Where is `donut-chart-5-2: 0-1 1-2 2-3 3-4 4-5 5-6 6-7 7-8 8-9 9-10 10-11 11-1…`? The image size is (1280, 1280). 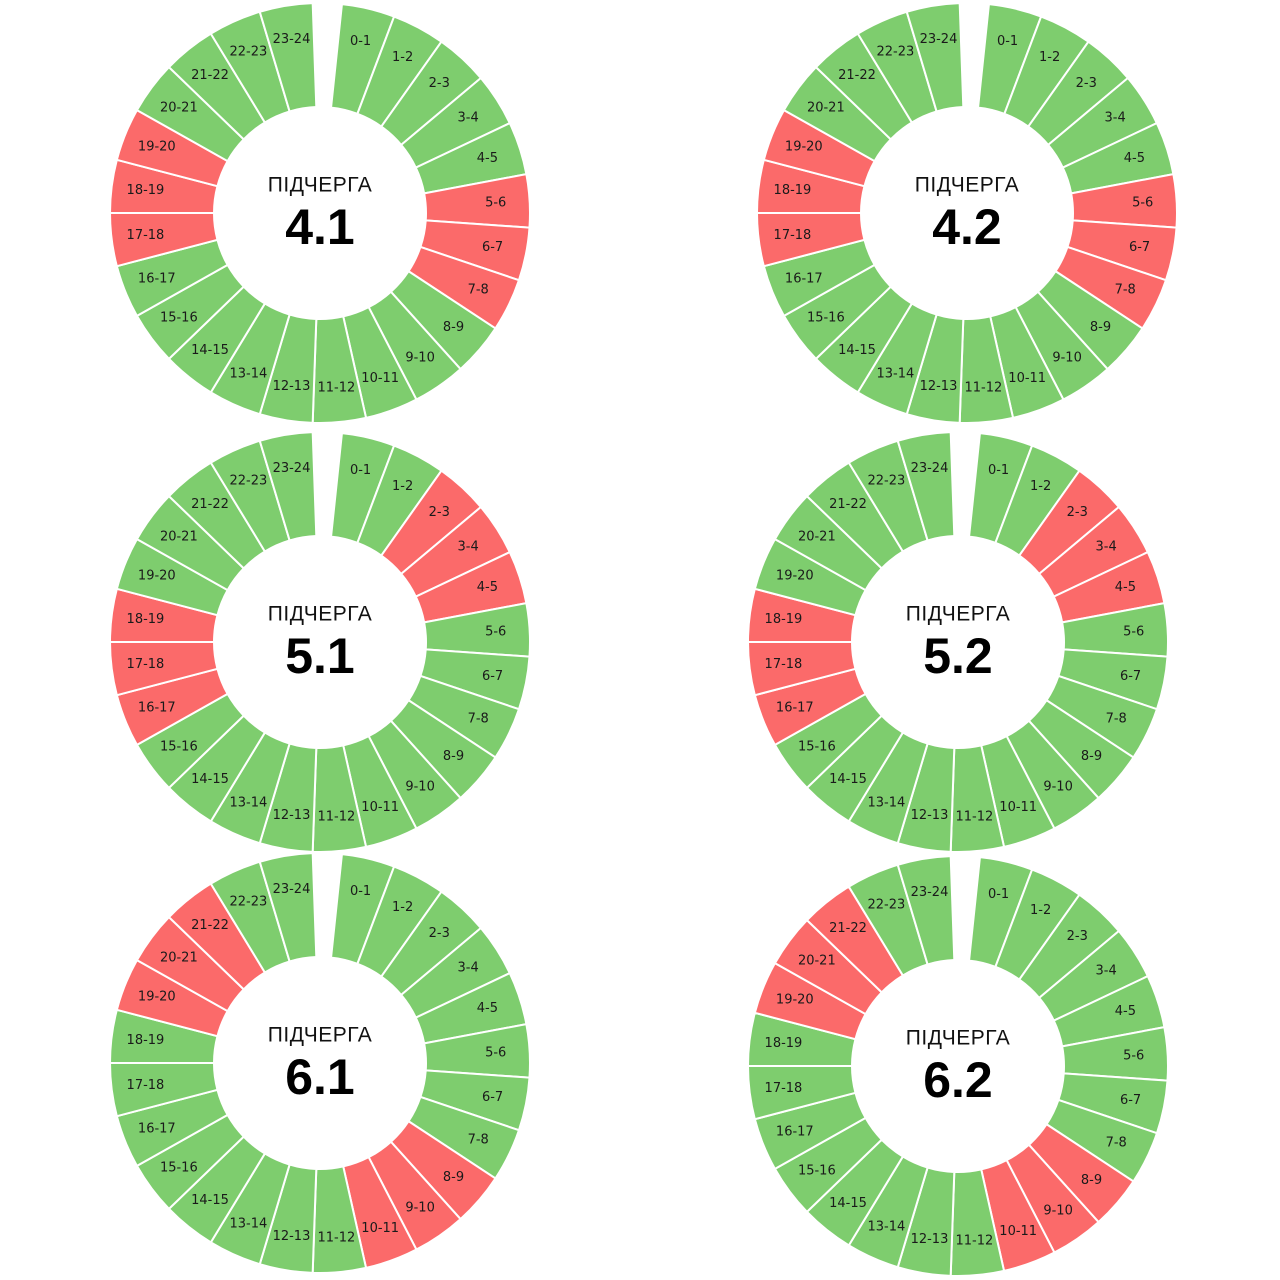 donut-chart-5-2: 0-1 1-2 2-3 3-4 4-5 5-6 6-7 7-8 8-9 9-10 10-11 11-1… is located at coordinates (957, 642).